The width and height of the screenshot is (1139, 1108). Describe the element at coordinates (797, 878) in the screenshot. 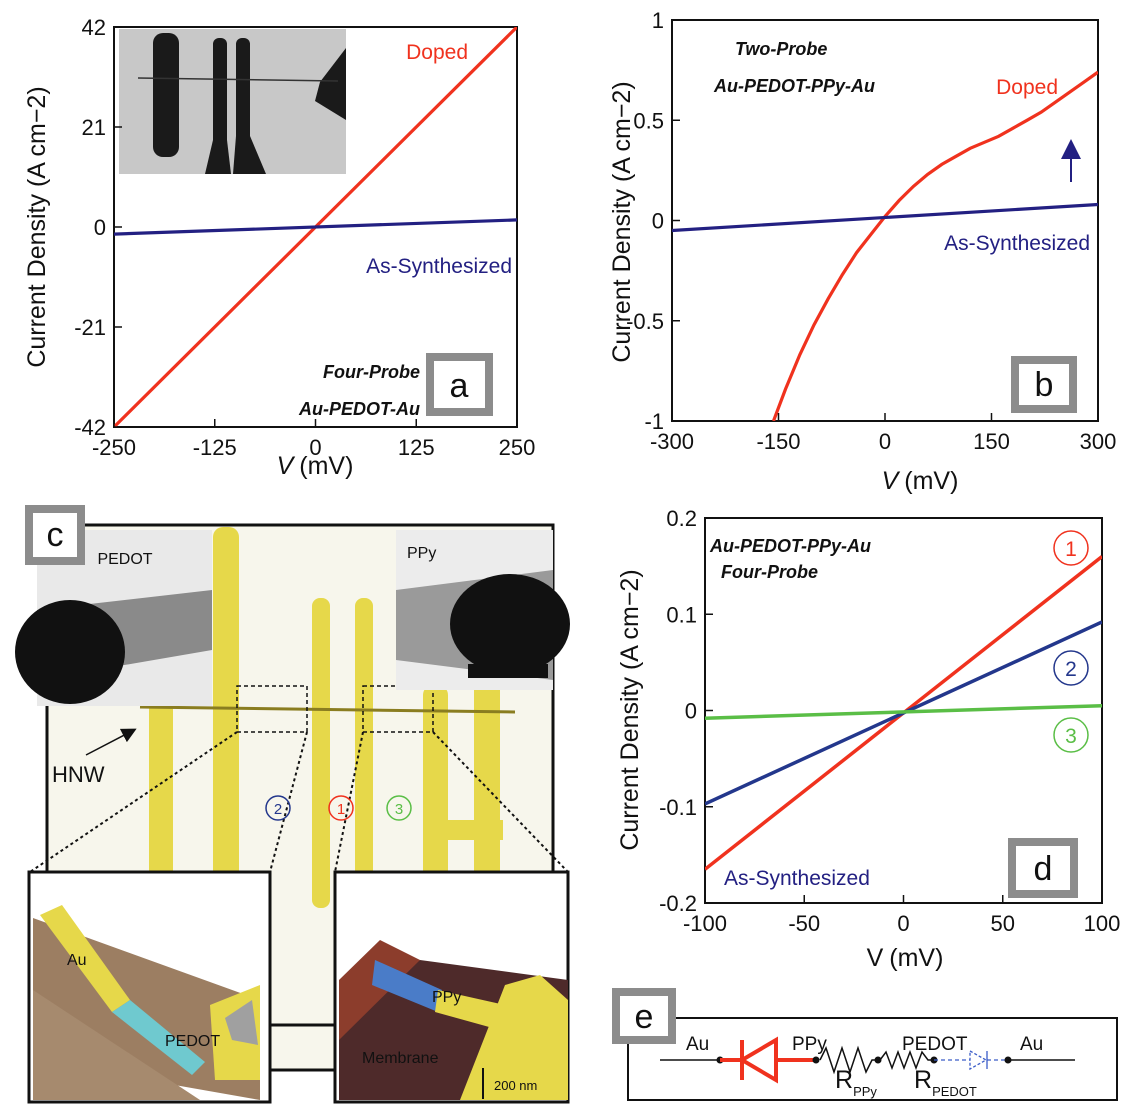

I see `panel-d-as-synthesized-label: As-Synthesized` at that location.